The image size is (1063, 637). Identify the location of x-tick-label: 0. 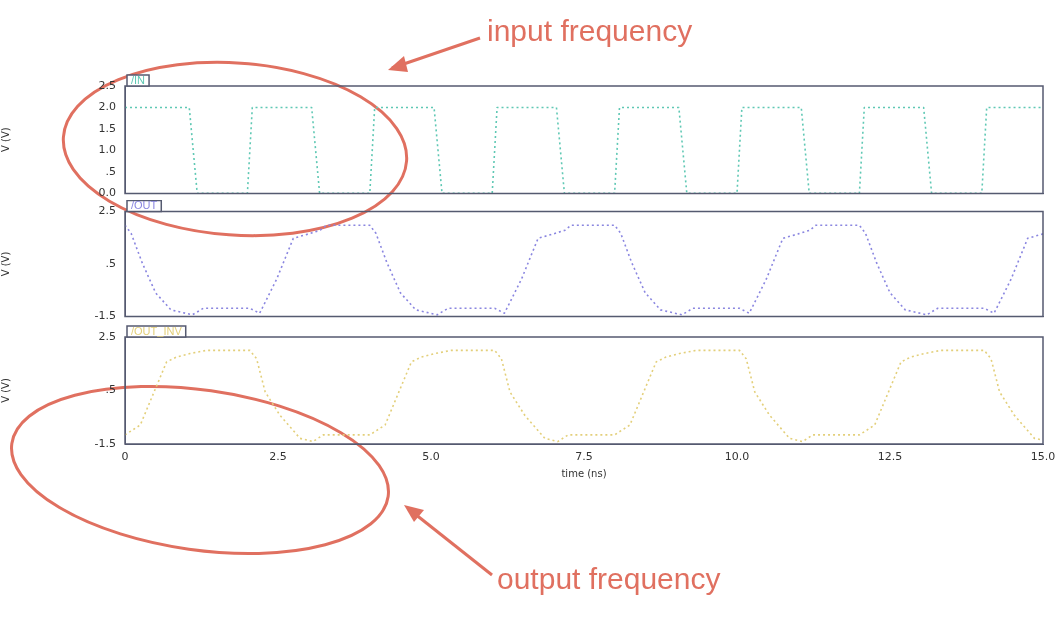
(125, 457).